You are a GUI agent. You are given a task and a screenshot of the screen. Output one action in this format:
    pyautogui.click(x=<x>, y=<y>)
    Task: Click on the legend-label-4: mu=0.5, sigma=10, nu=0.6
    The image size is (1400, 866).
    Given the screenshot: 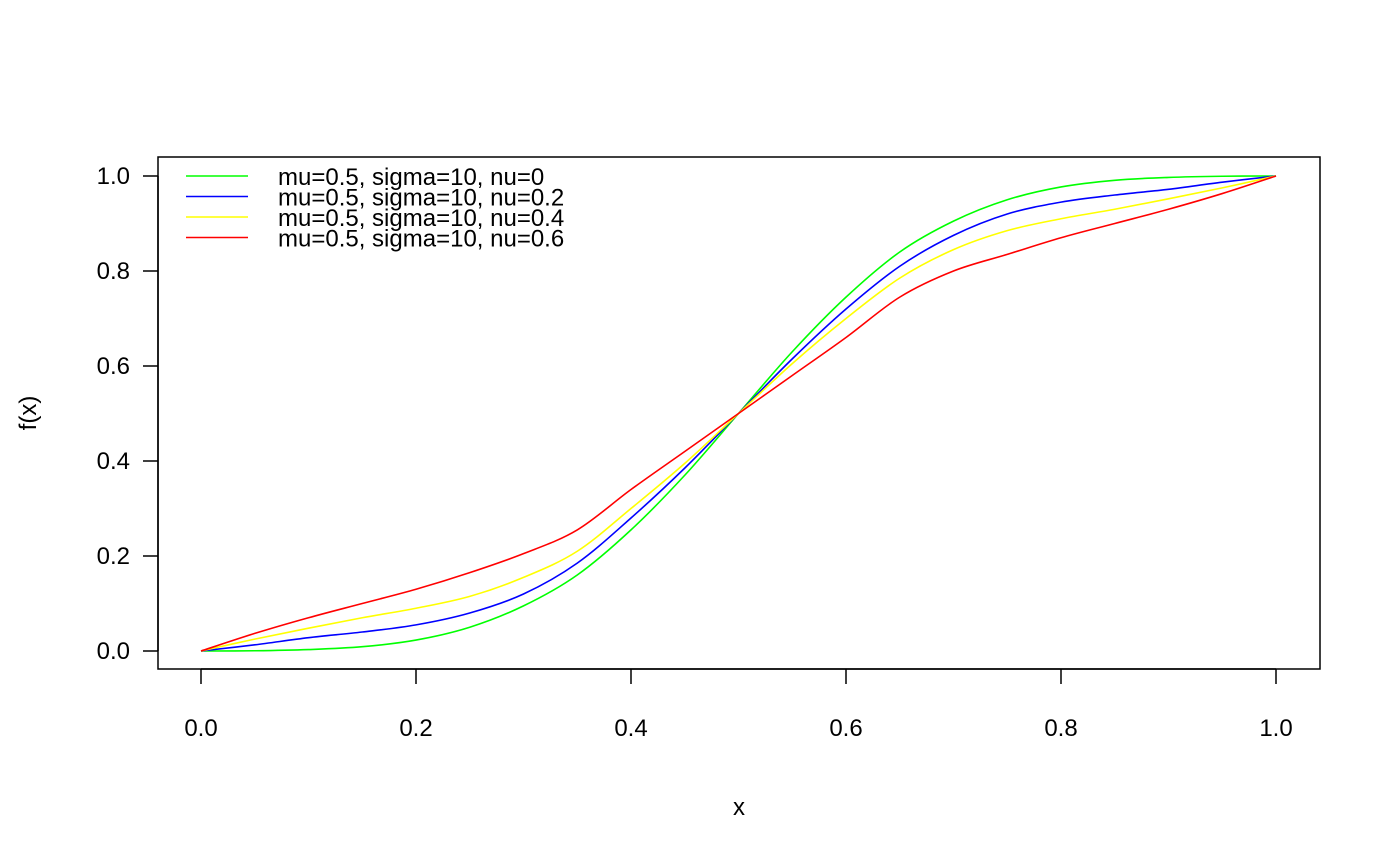 What is the action you would take?
    pyautogui.click(x=421, y=239)
    